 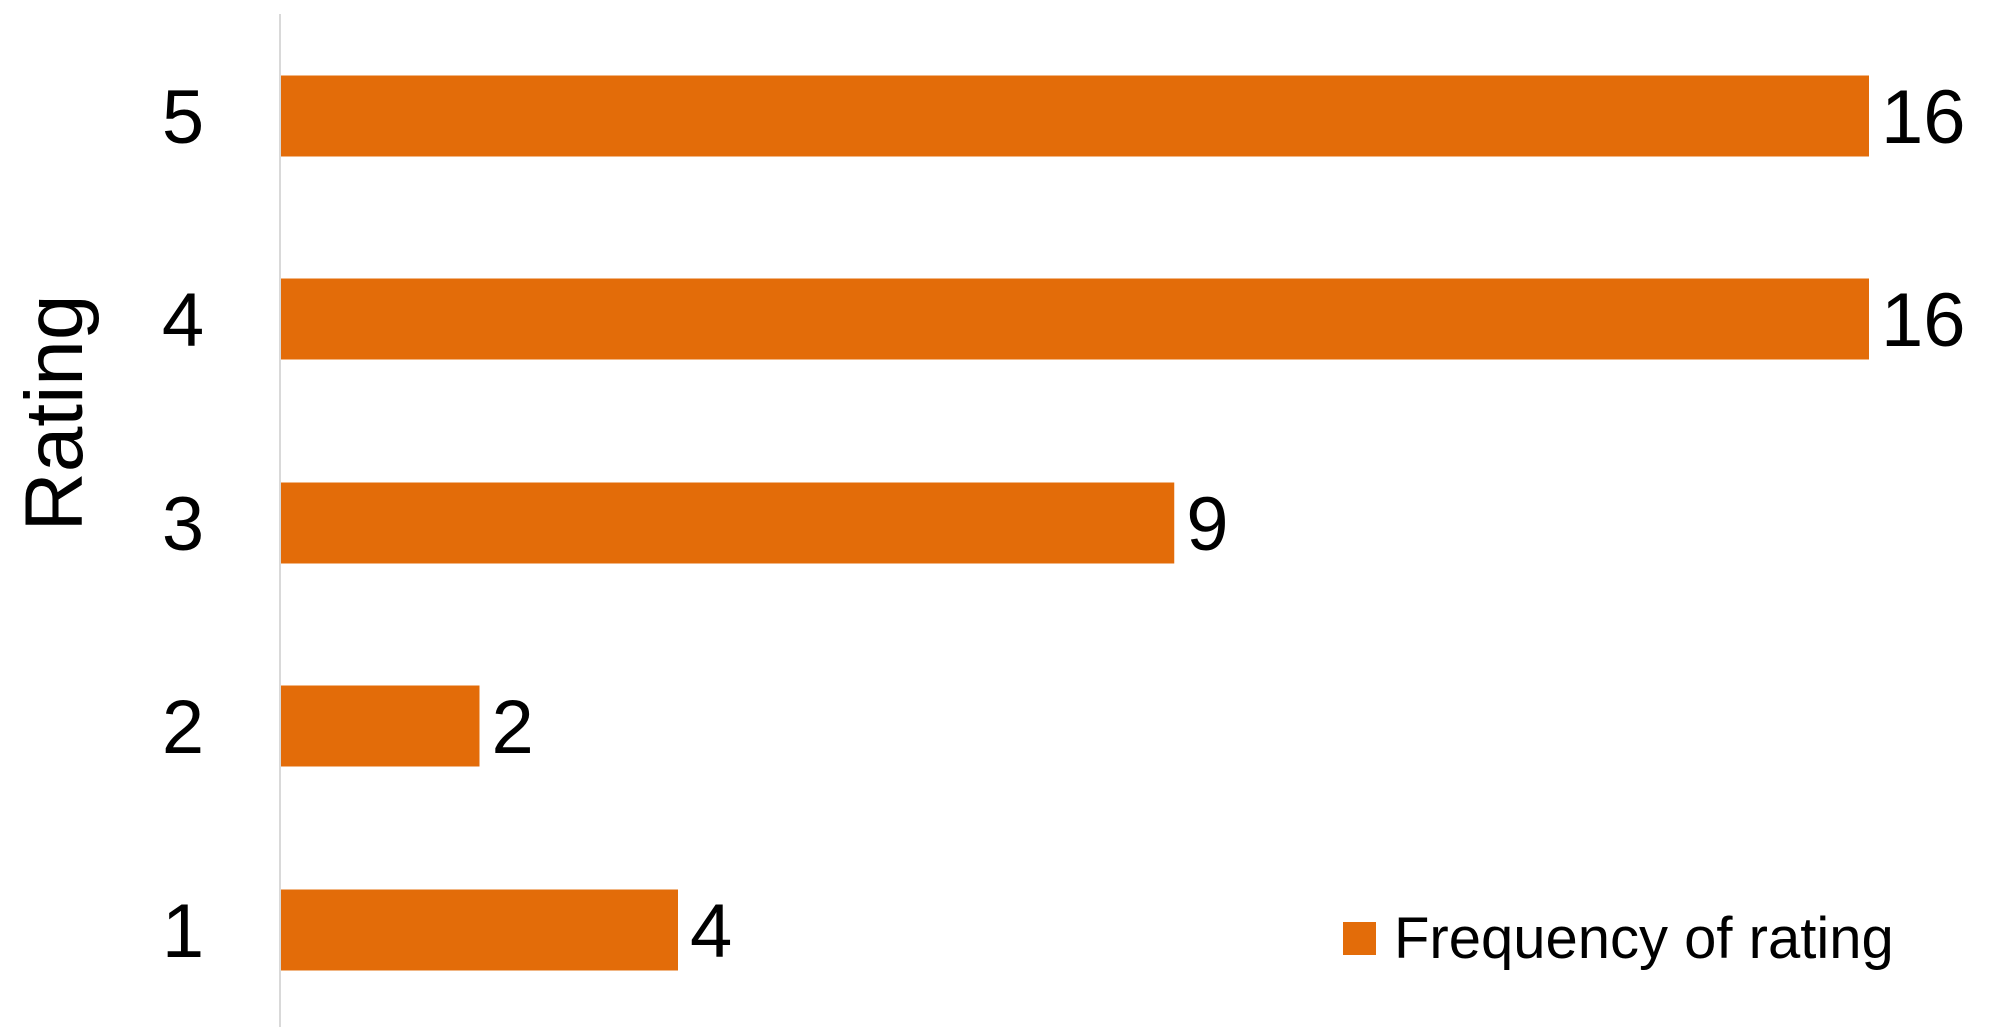 What do you see at coordinates (1923, 117) in the screenshot?
I see `data-label-5: 16` at bounding box center [1923, 117].